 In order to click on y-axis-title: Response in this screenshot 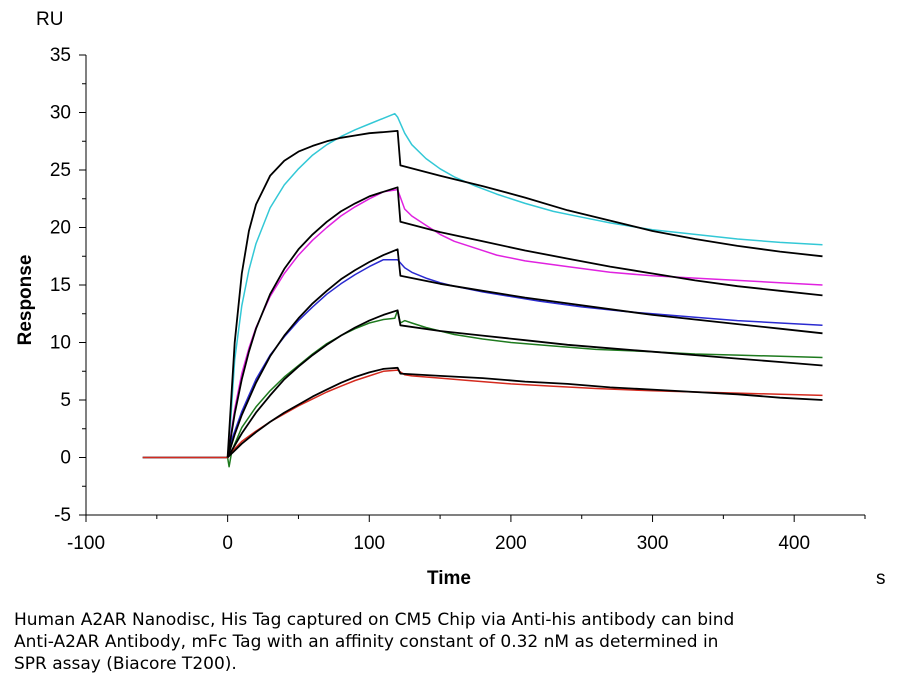, I will do `click(25, 300)`.